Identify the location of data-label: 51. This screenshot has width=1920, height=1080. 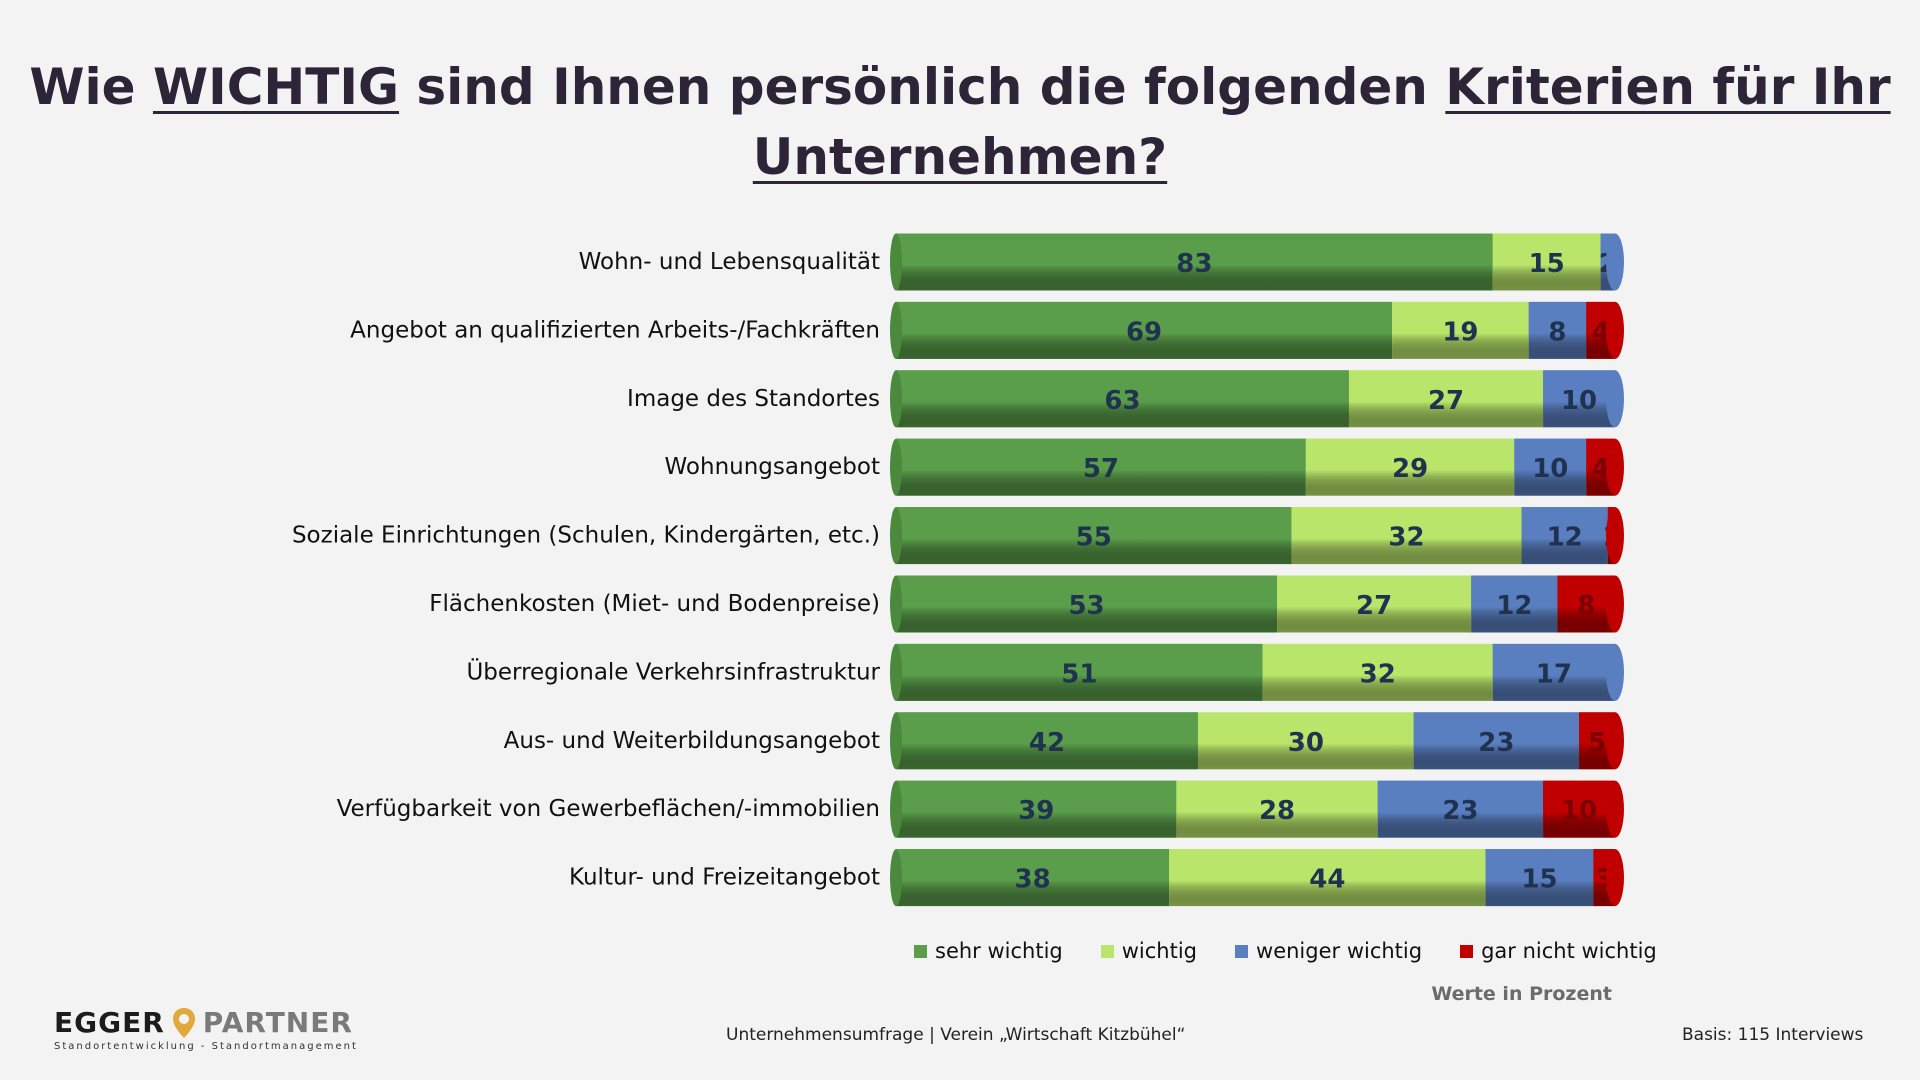
(1079, 674).